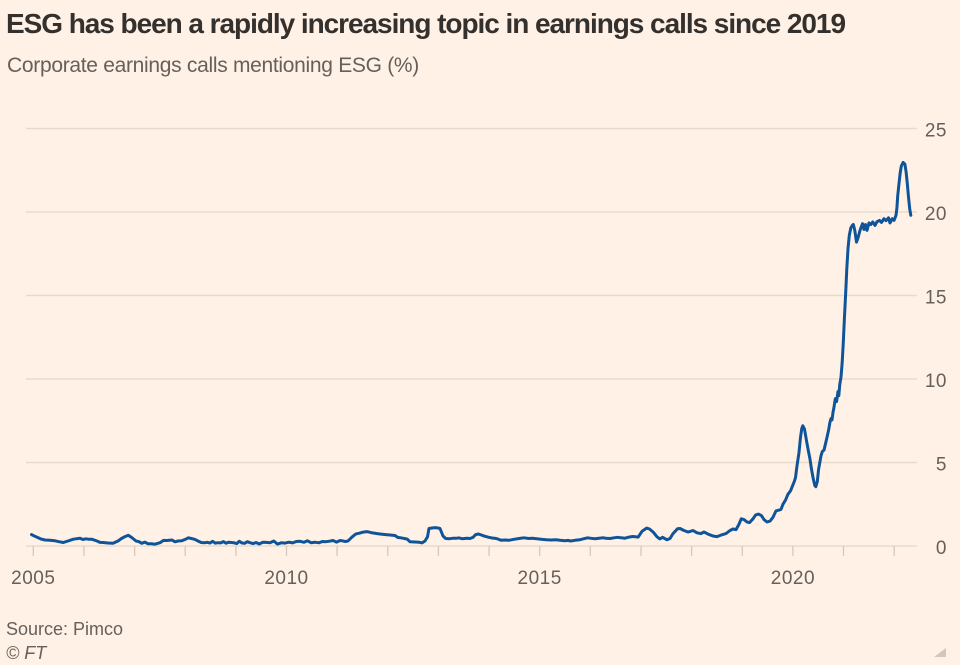 The image size is (960, 665). What do you see at coordinates (936, 298) in the screenshot?
I see `svg-text: 15` at bounding box center [936, 298].